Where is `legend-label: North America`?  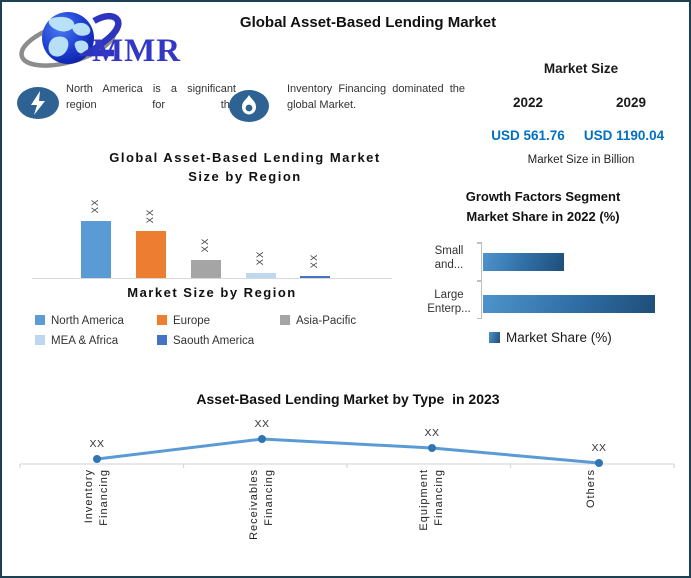 legend-label: North America is located at coordinates (87, 321).